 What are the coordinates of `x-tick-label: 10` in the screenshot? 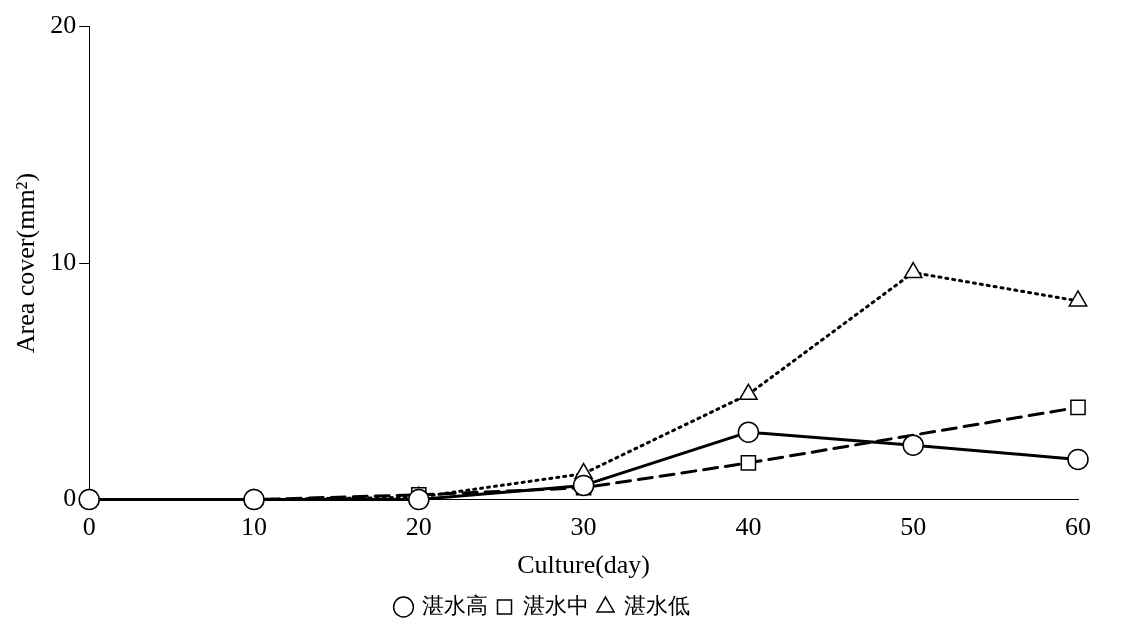 It's located at (254, 527).